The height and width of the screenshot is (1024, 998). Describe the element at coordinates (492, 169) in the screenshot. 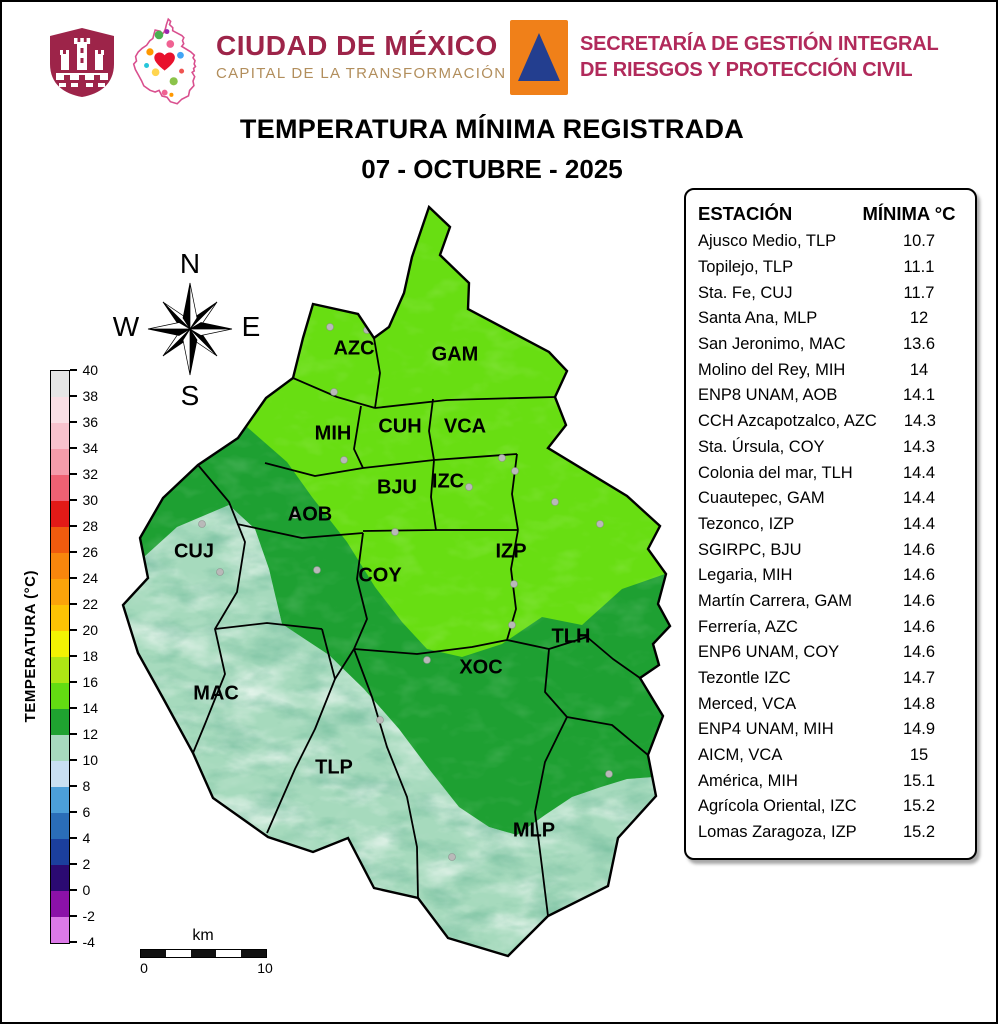

I see `title-line2: 07 - OCTUBRE - 2025` at that location.